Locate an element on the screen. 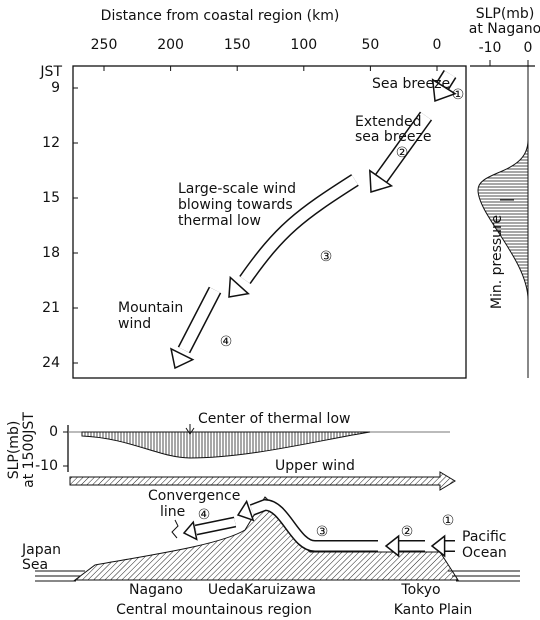 The image size is (540, 620). slp-sublabel: at 1500JST is located at coordinates (29, 450).